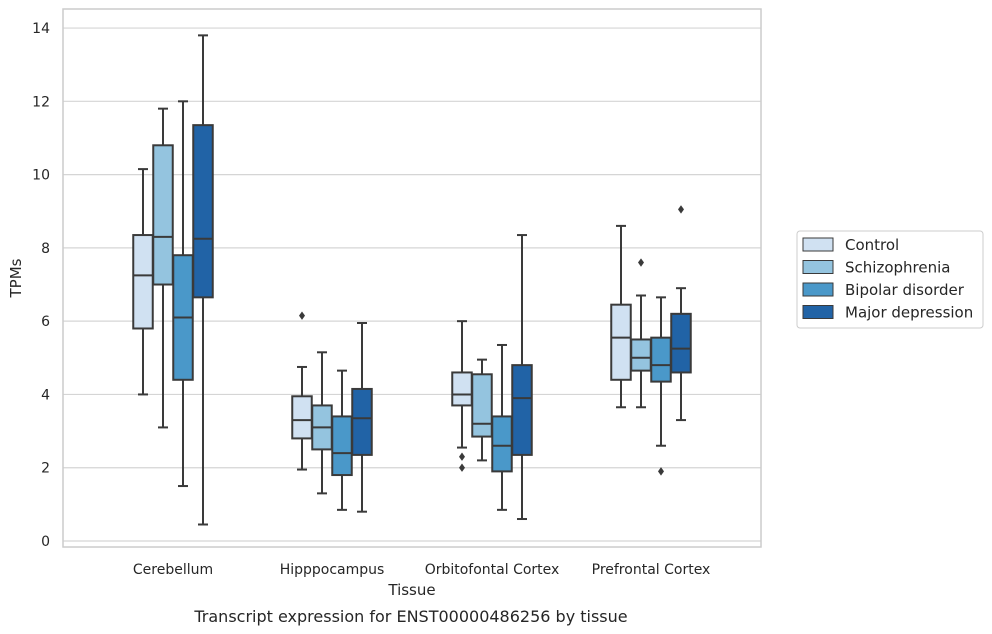  I want to click on legend-label: Schizophrenia, so click(897, 268).